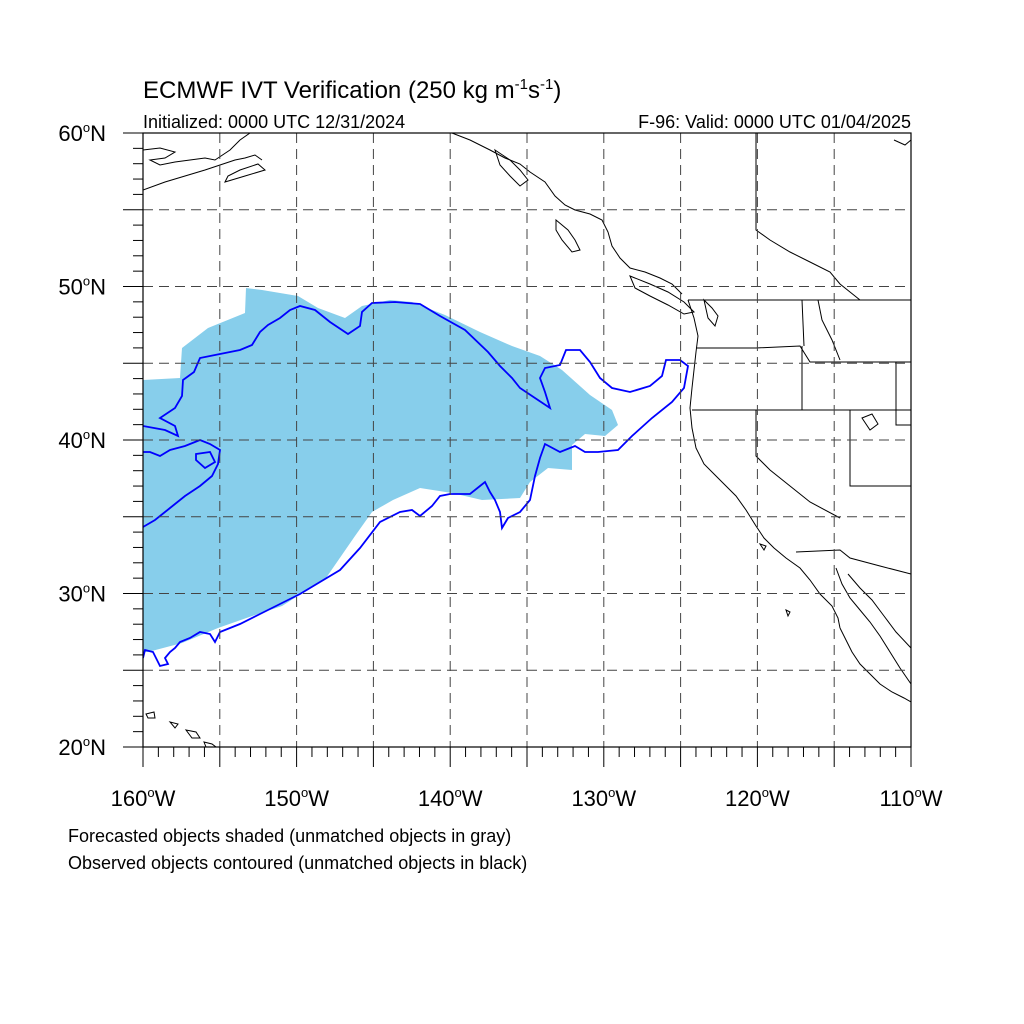  Describe the element at coordinates (296, 798) in the screenshot. I see `longitude-label: 150oW` at that location.